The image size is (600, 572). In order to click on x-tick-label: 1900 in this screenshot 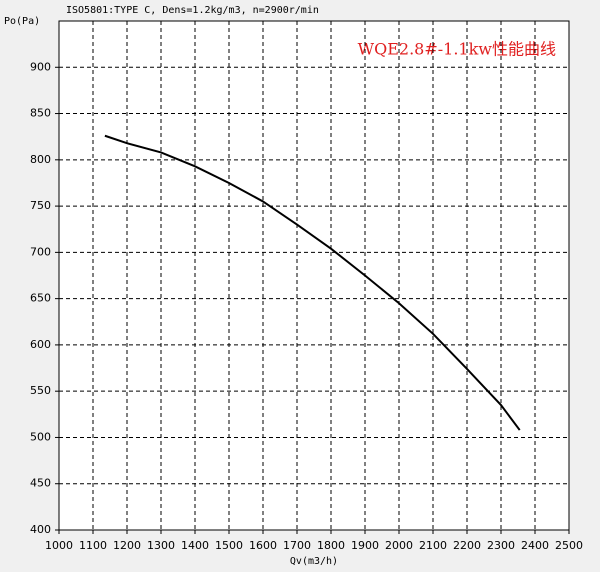, I will do `click(365, 545)`.